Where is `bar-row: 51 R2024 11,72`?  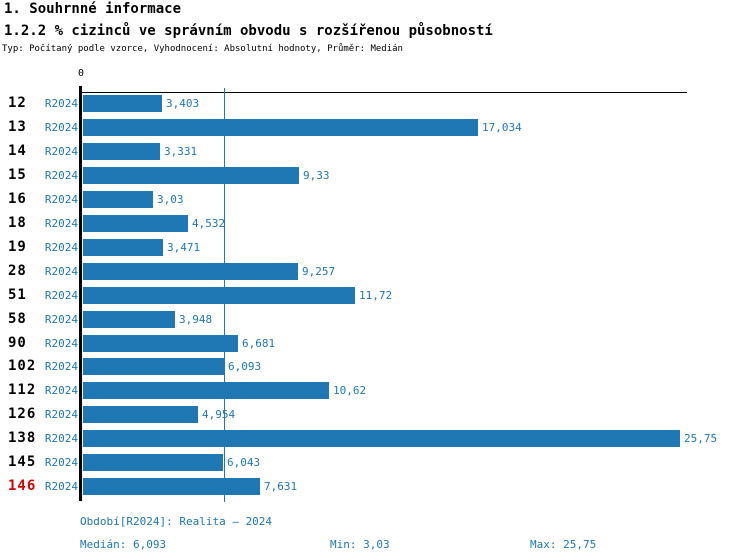
bar-row: 51 R2024 11,72 is located at coordinates (375, 295).